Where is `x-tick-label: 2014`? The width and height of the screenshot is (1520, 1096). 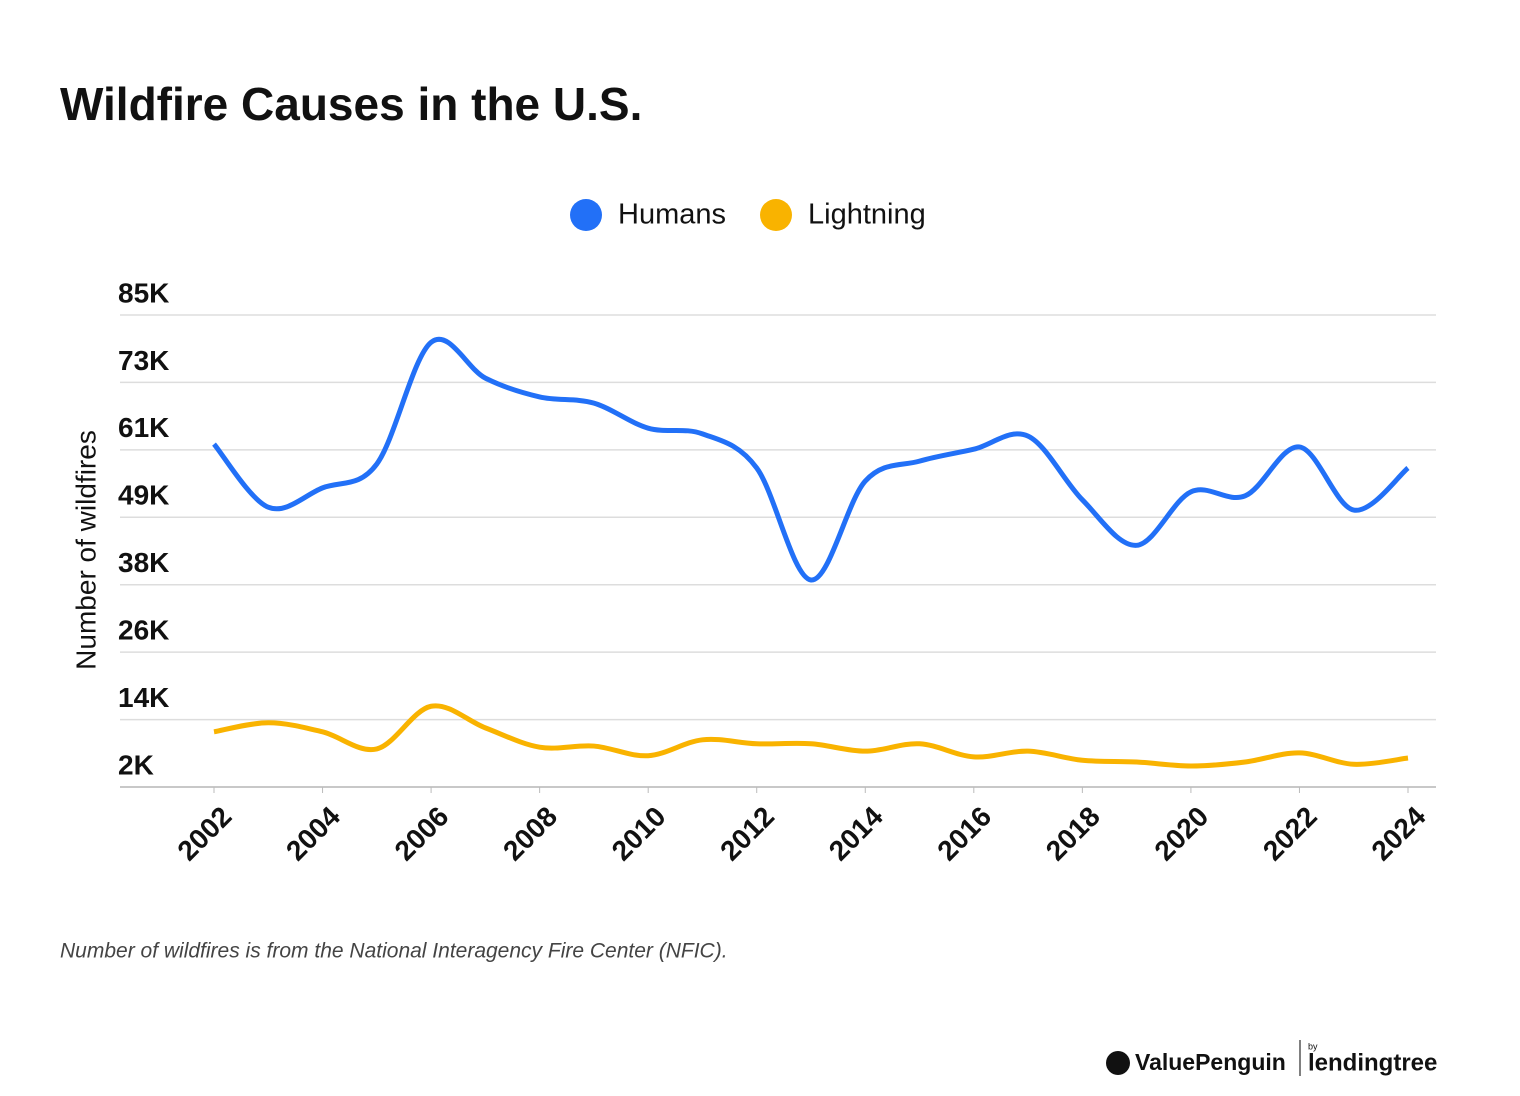 x-tick-label: 2014 is located at coordinates (856, 833).